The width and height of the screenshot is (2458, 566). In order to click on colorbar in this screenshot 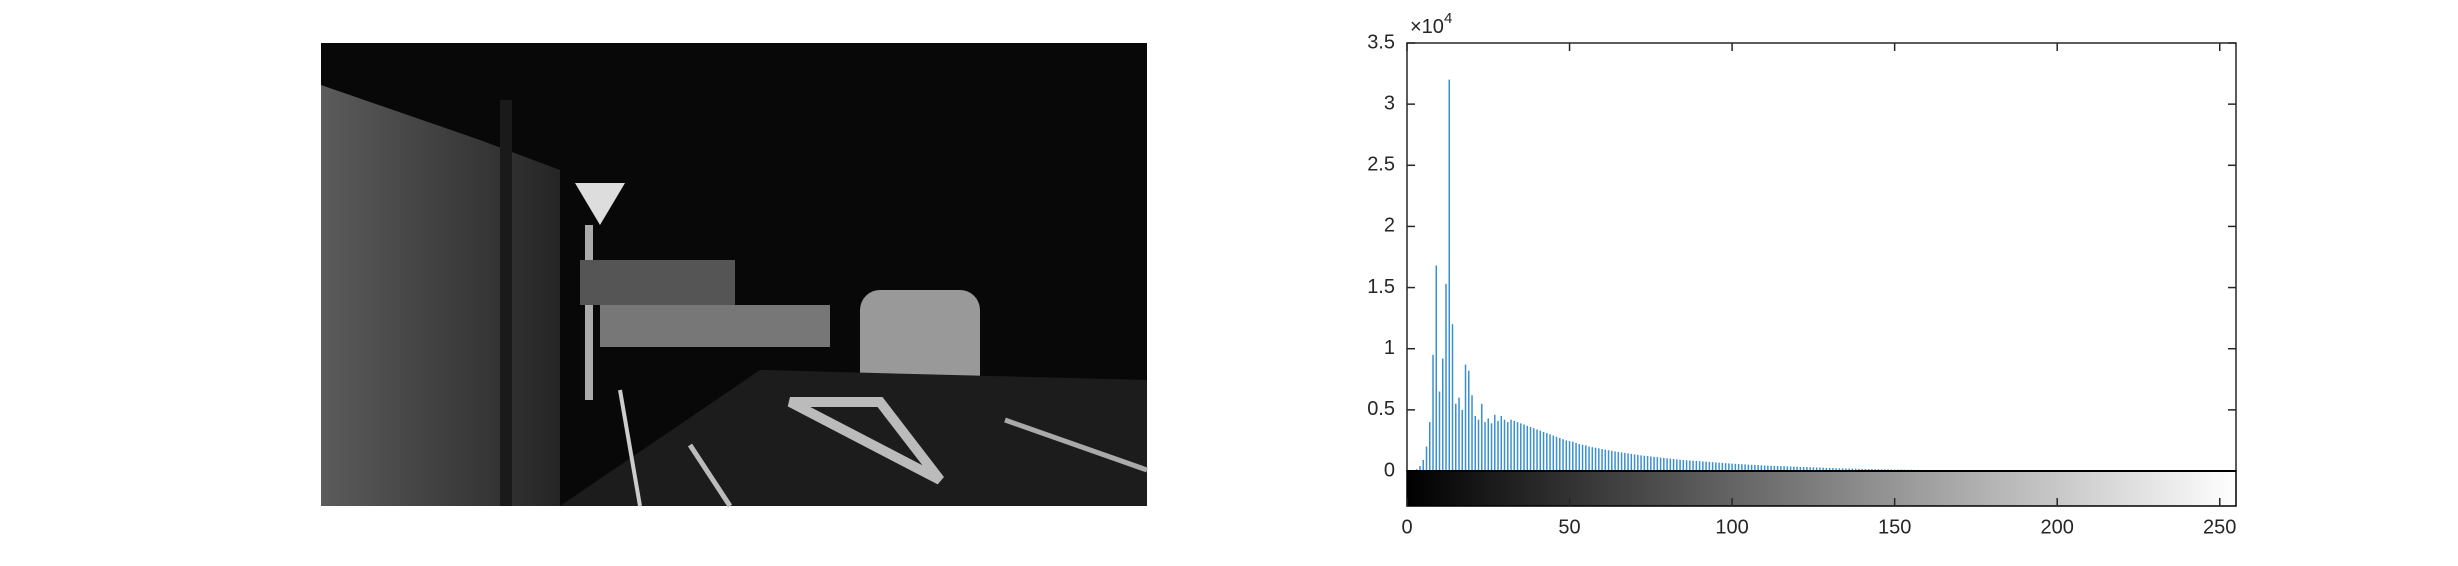, I will do `click(1821, 488)`.